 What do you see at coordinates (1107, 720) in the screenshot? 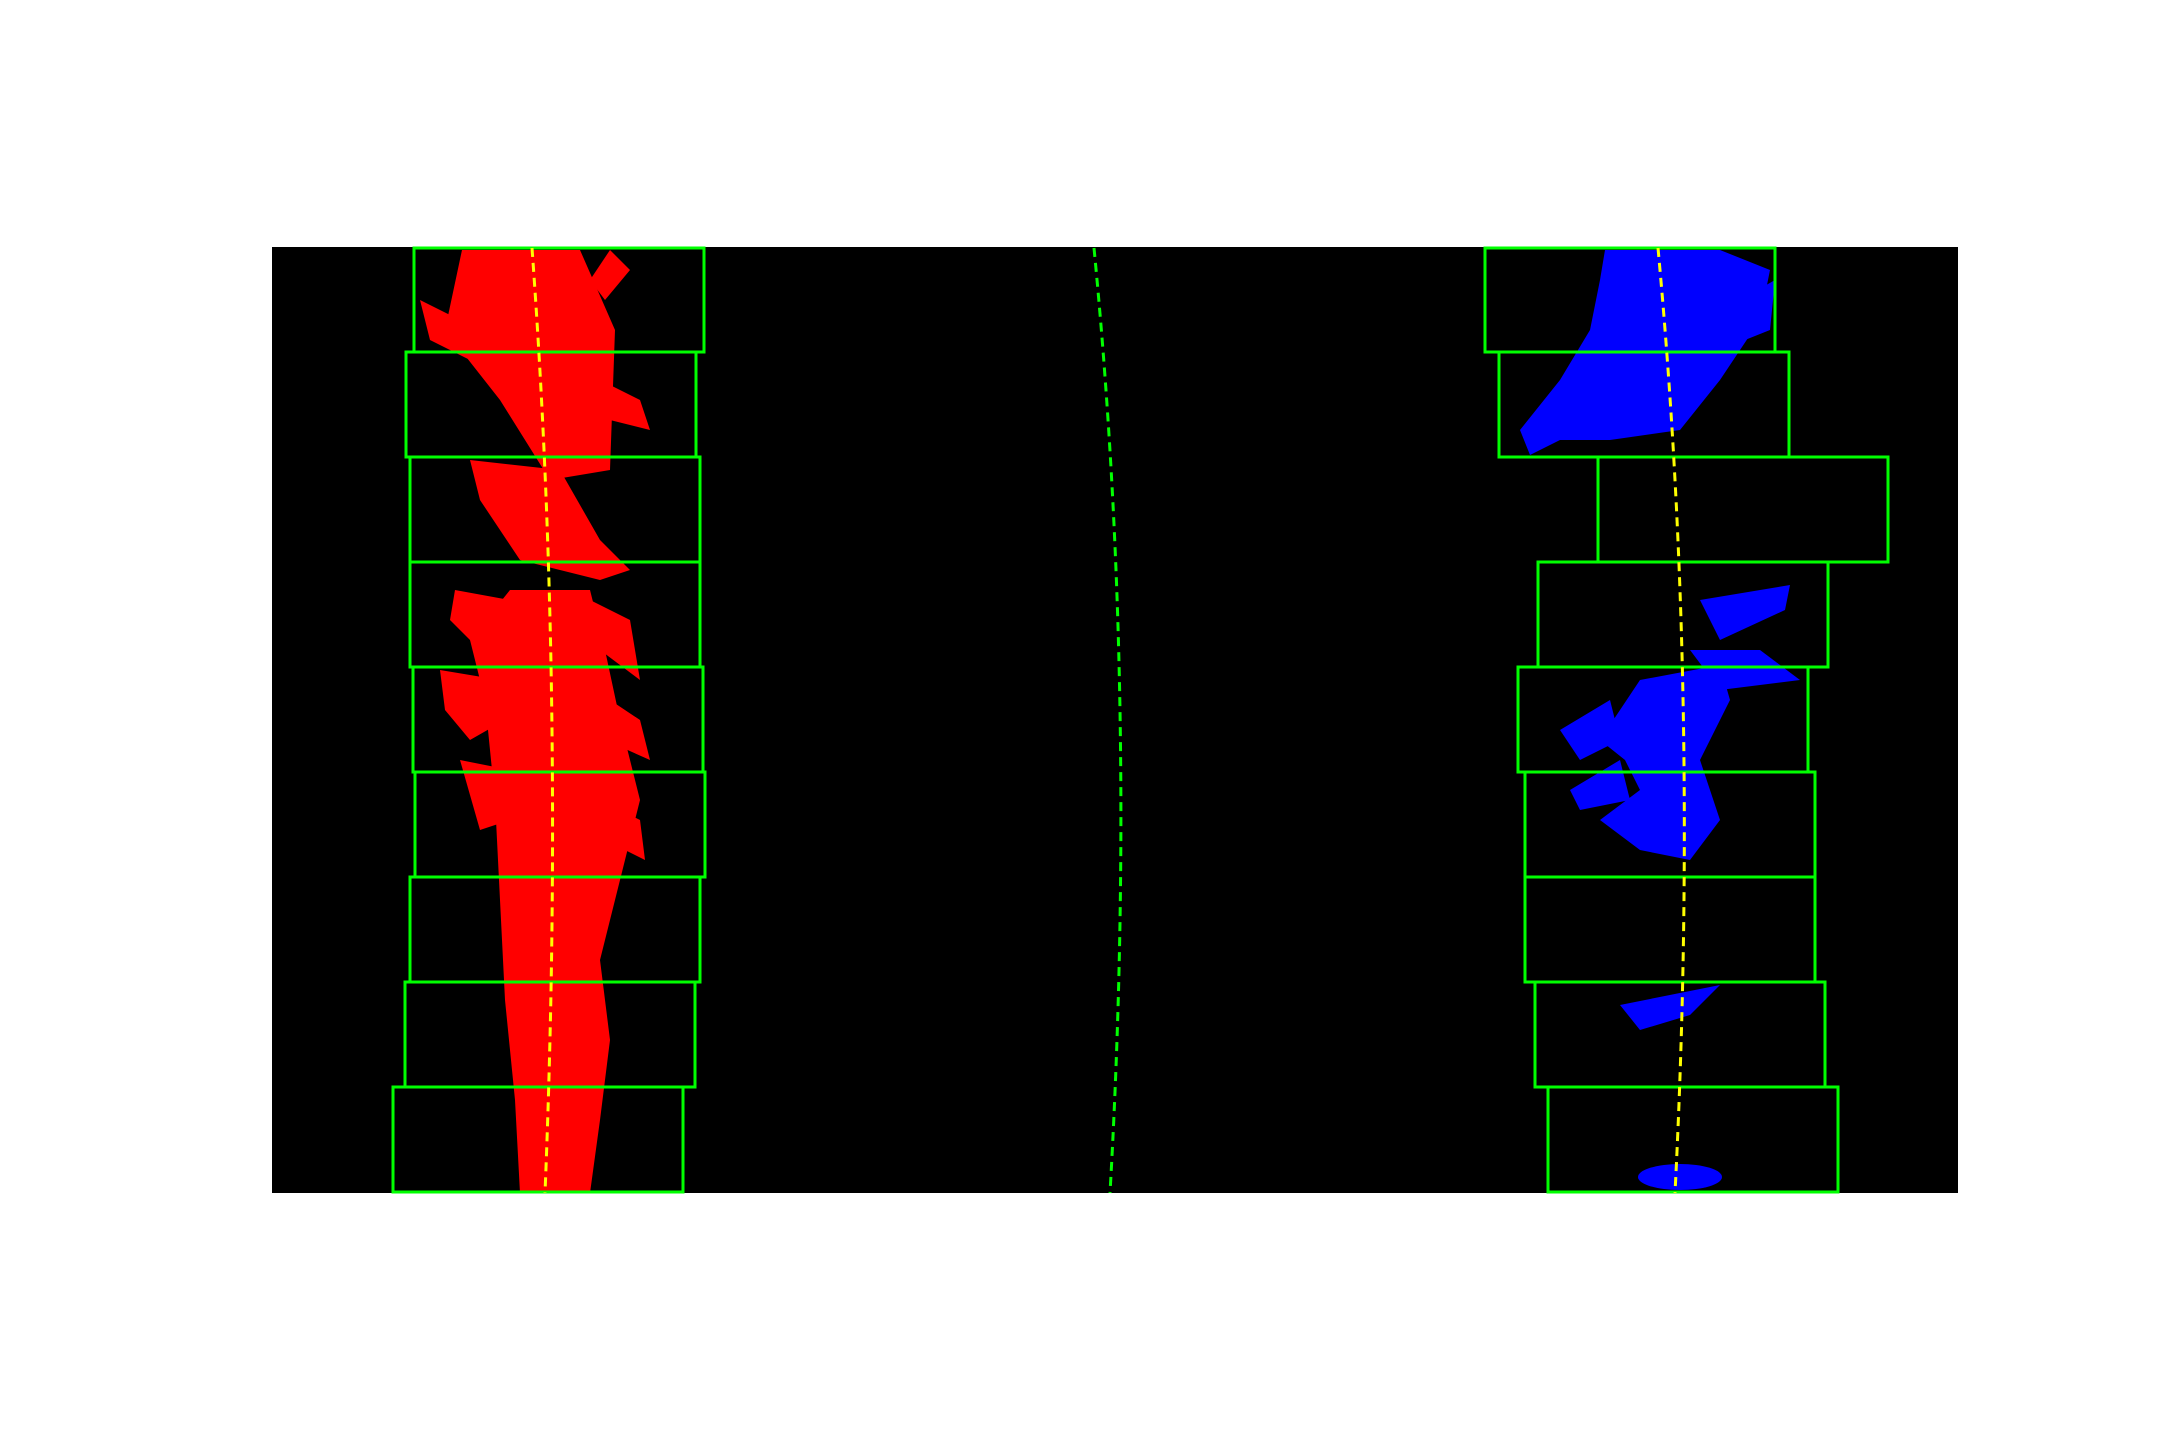
I see `lane-center-line` at bounding box center [1107, 720].